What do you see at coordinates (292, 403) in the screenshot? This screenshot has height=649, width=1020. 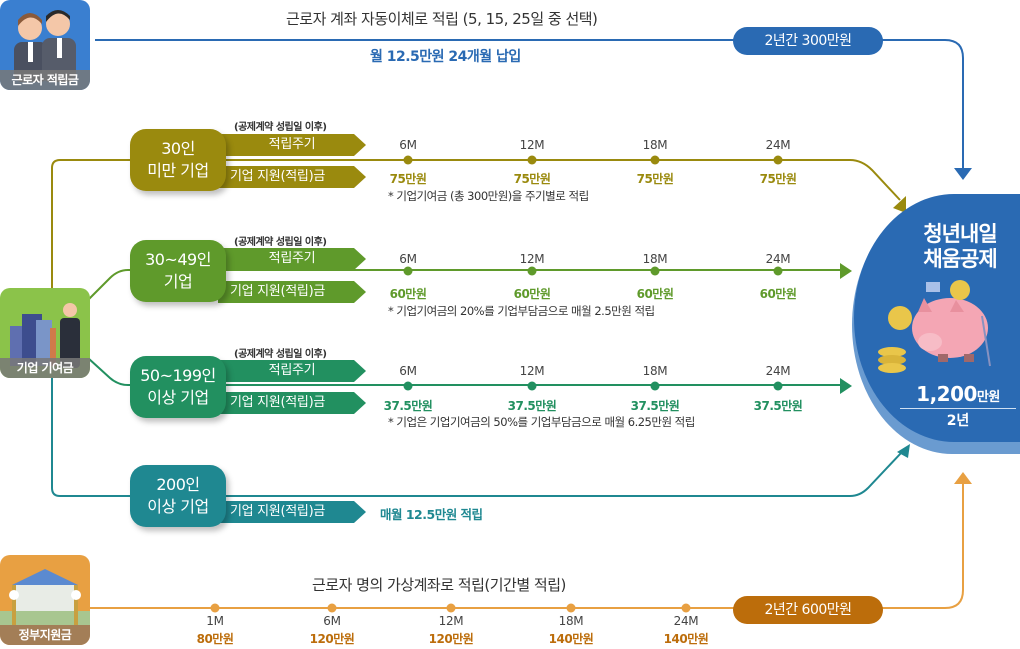 I see `tier-3-support-tag: 기업 지원(적립)금` at bounding box center [292, 403].